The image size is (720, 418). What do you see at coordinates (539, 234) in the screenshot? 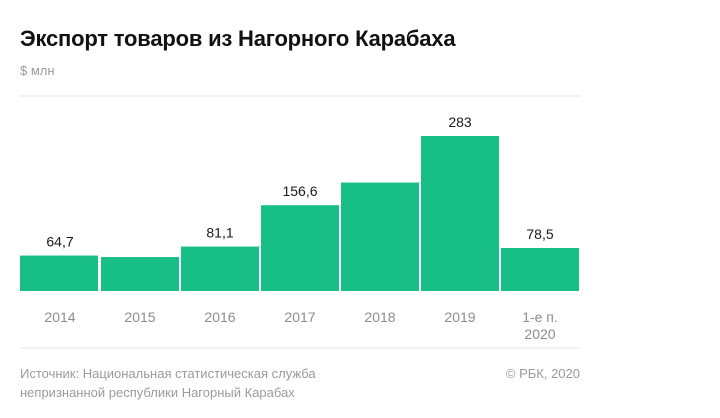
I see `value-label: 78,5` at bounding box center [539, 234].